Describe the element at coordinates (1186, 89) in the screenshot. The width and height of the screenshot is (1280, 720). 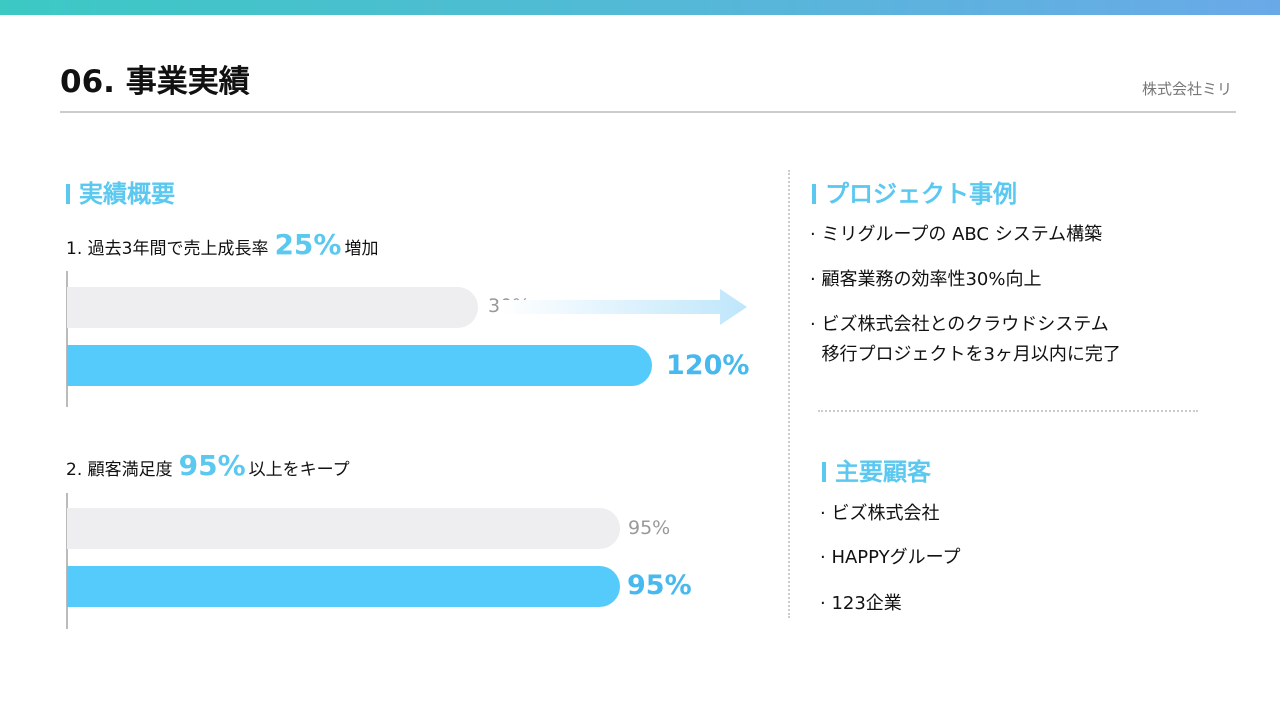
I see `company: 株式会社ミリ` at that location.